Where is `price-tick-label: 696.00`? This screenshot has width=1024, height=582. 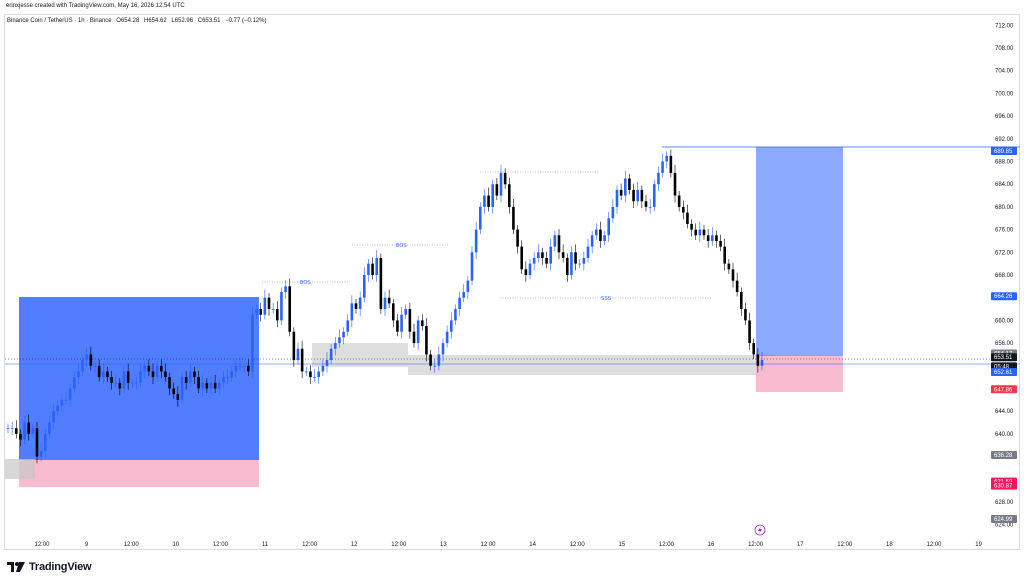 price-tick-label: 696.00 is located at coordinates (1004, 117).